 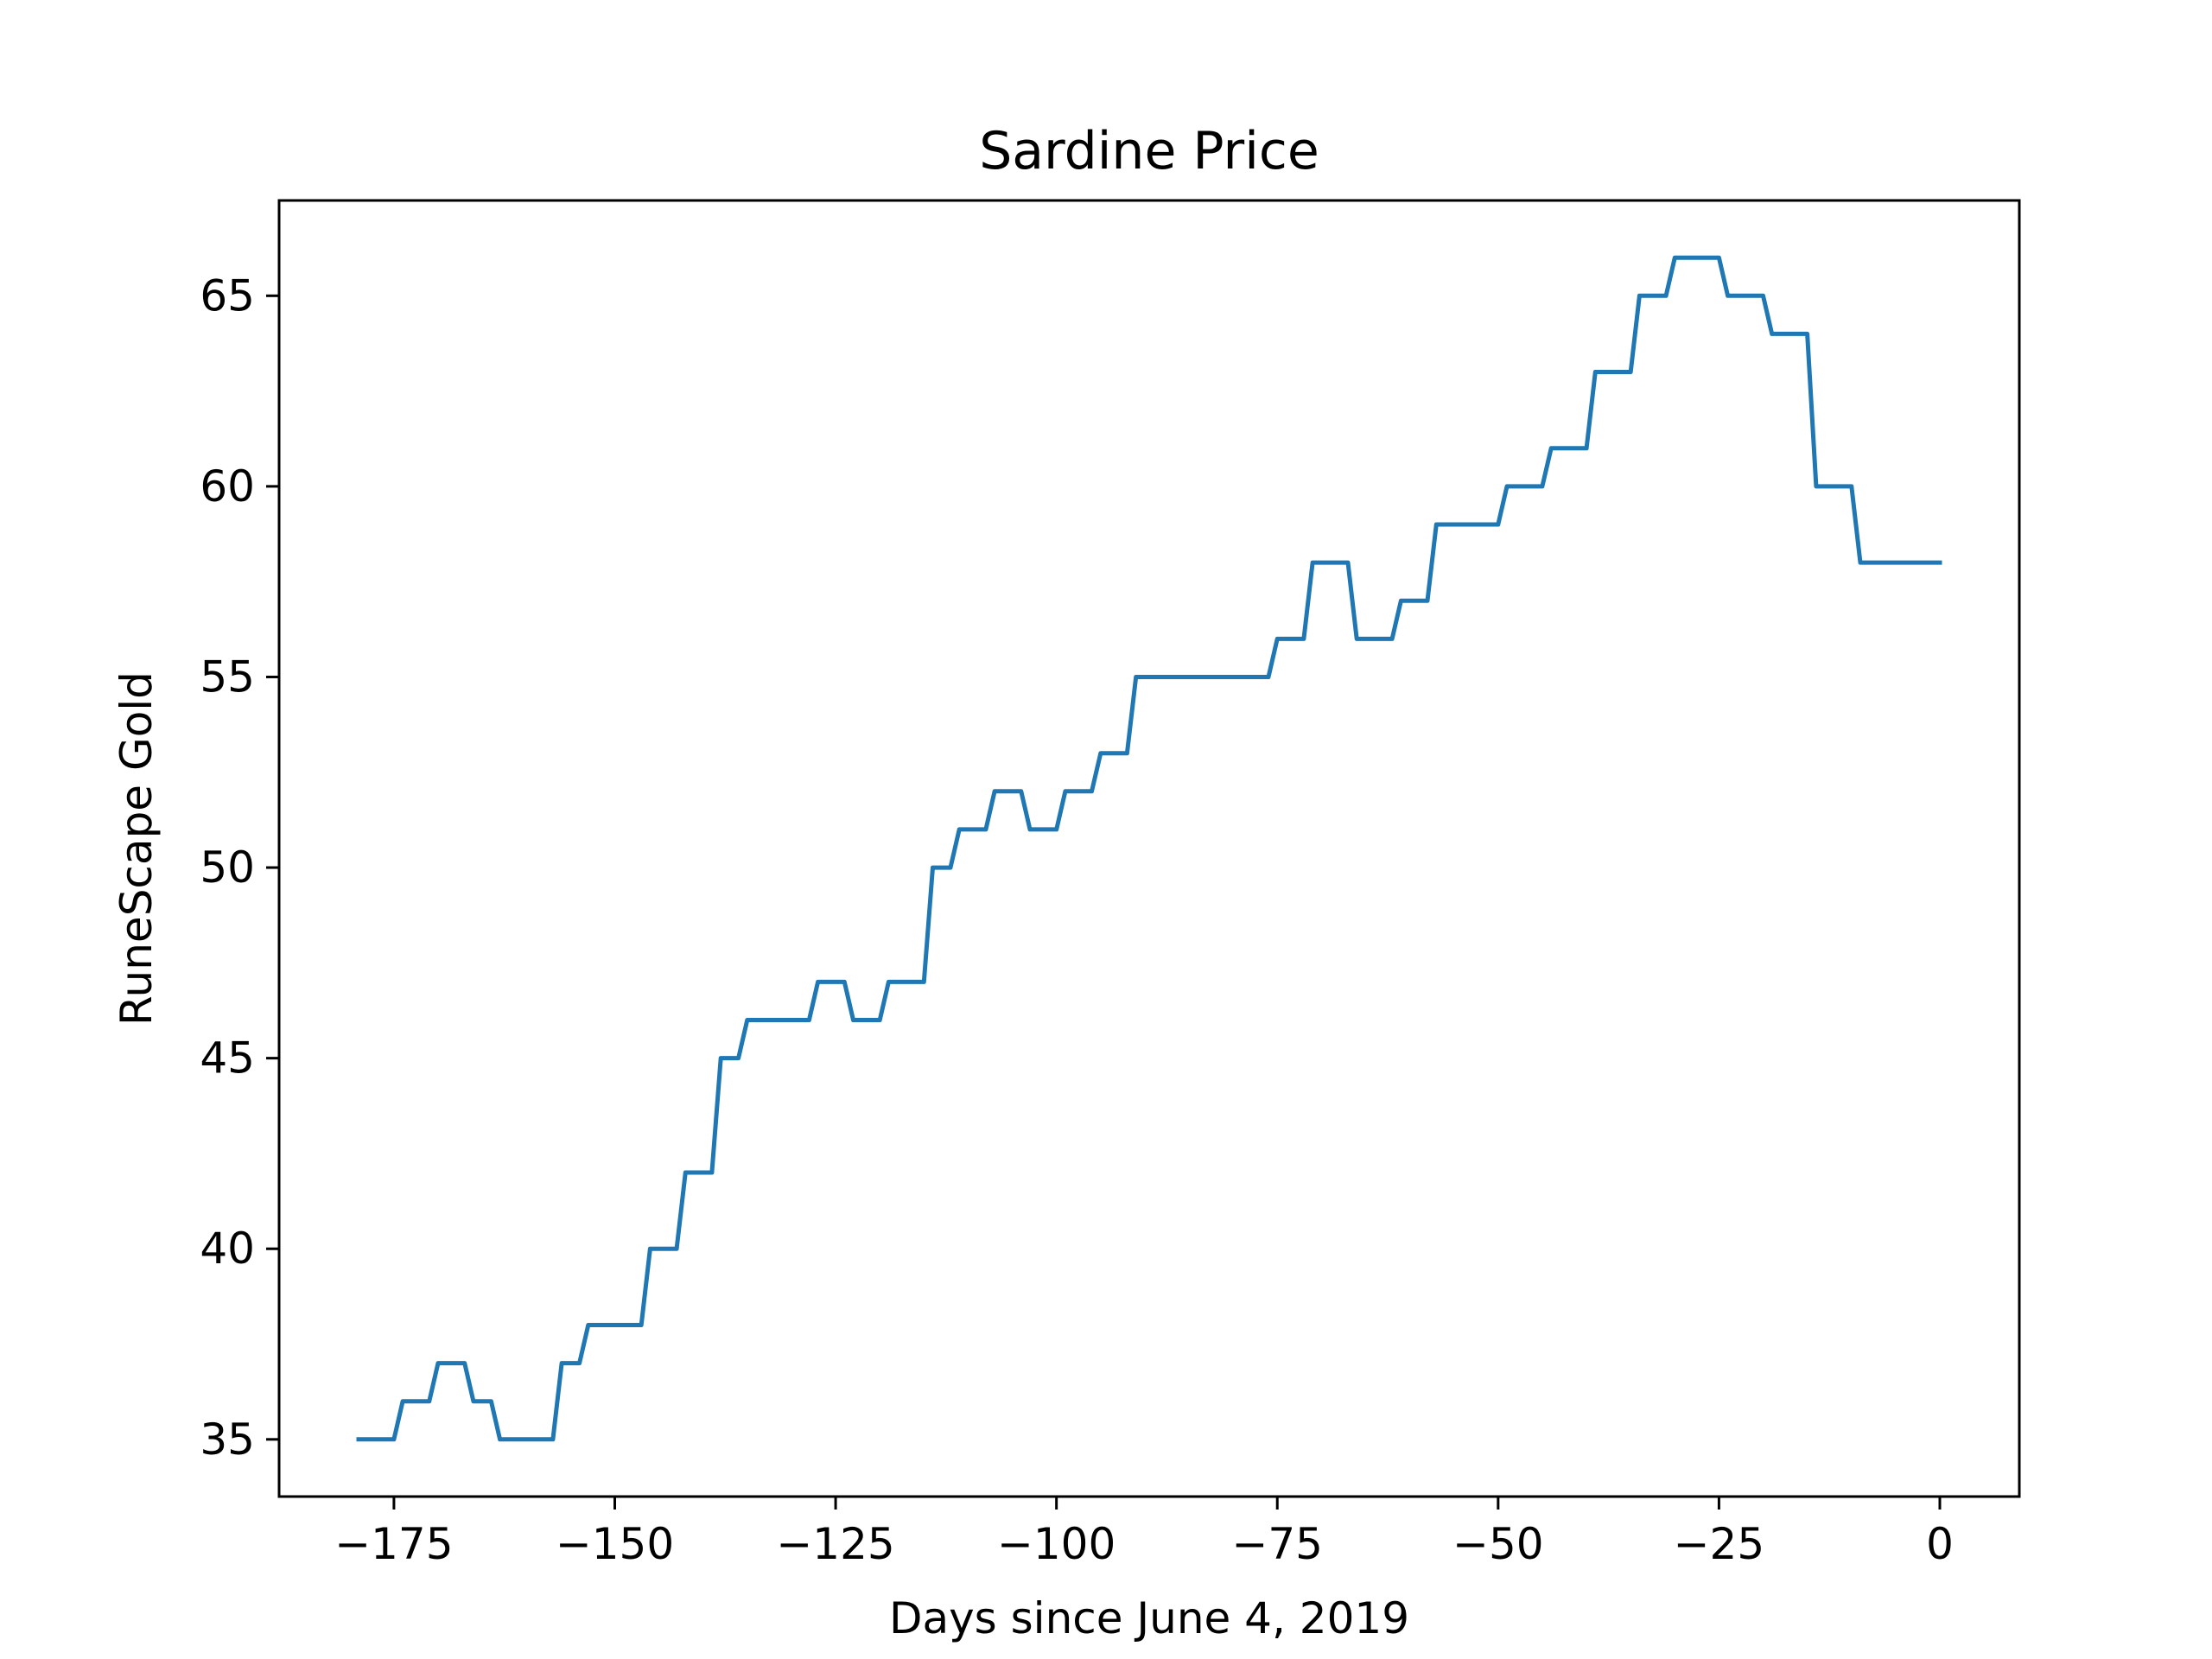 I want to click on x-tick-label: −25, so click(x=1719, y=1544).